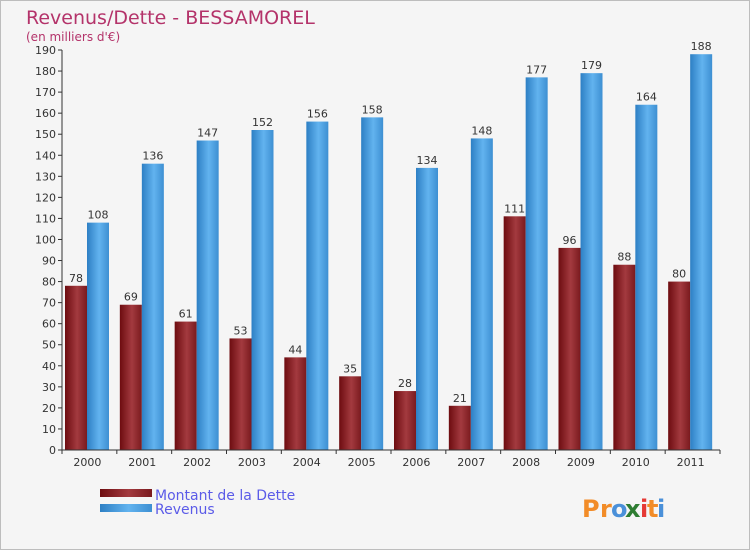 The height and width of the screenshot is (550, 750). I want to click on value-label-dette: 35, so click(350, 368).